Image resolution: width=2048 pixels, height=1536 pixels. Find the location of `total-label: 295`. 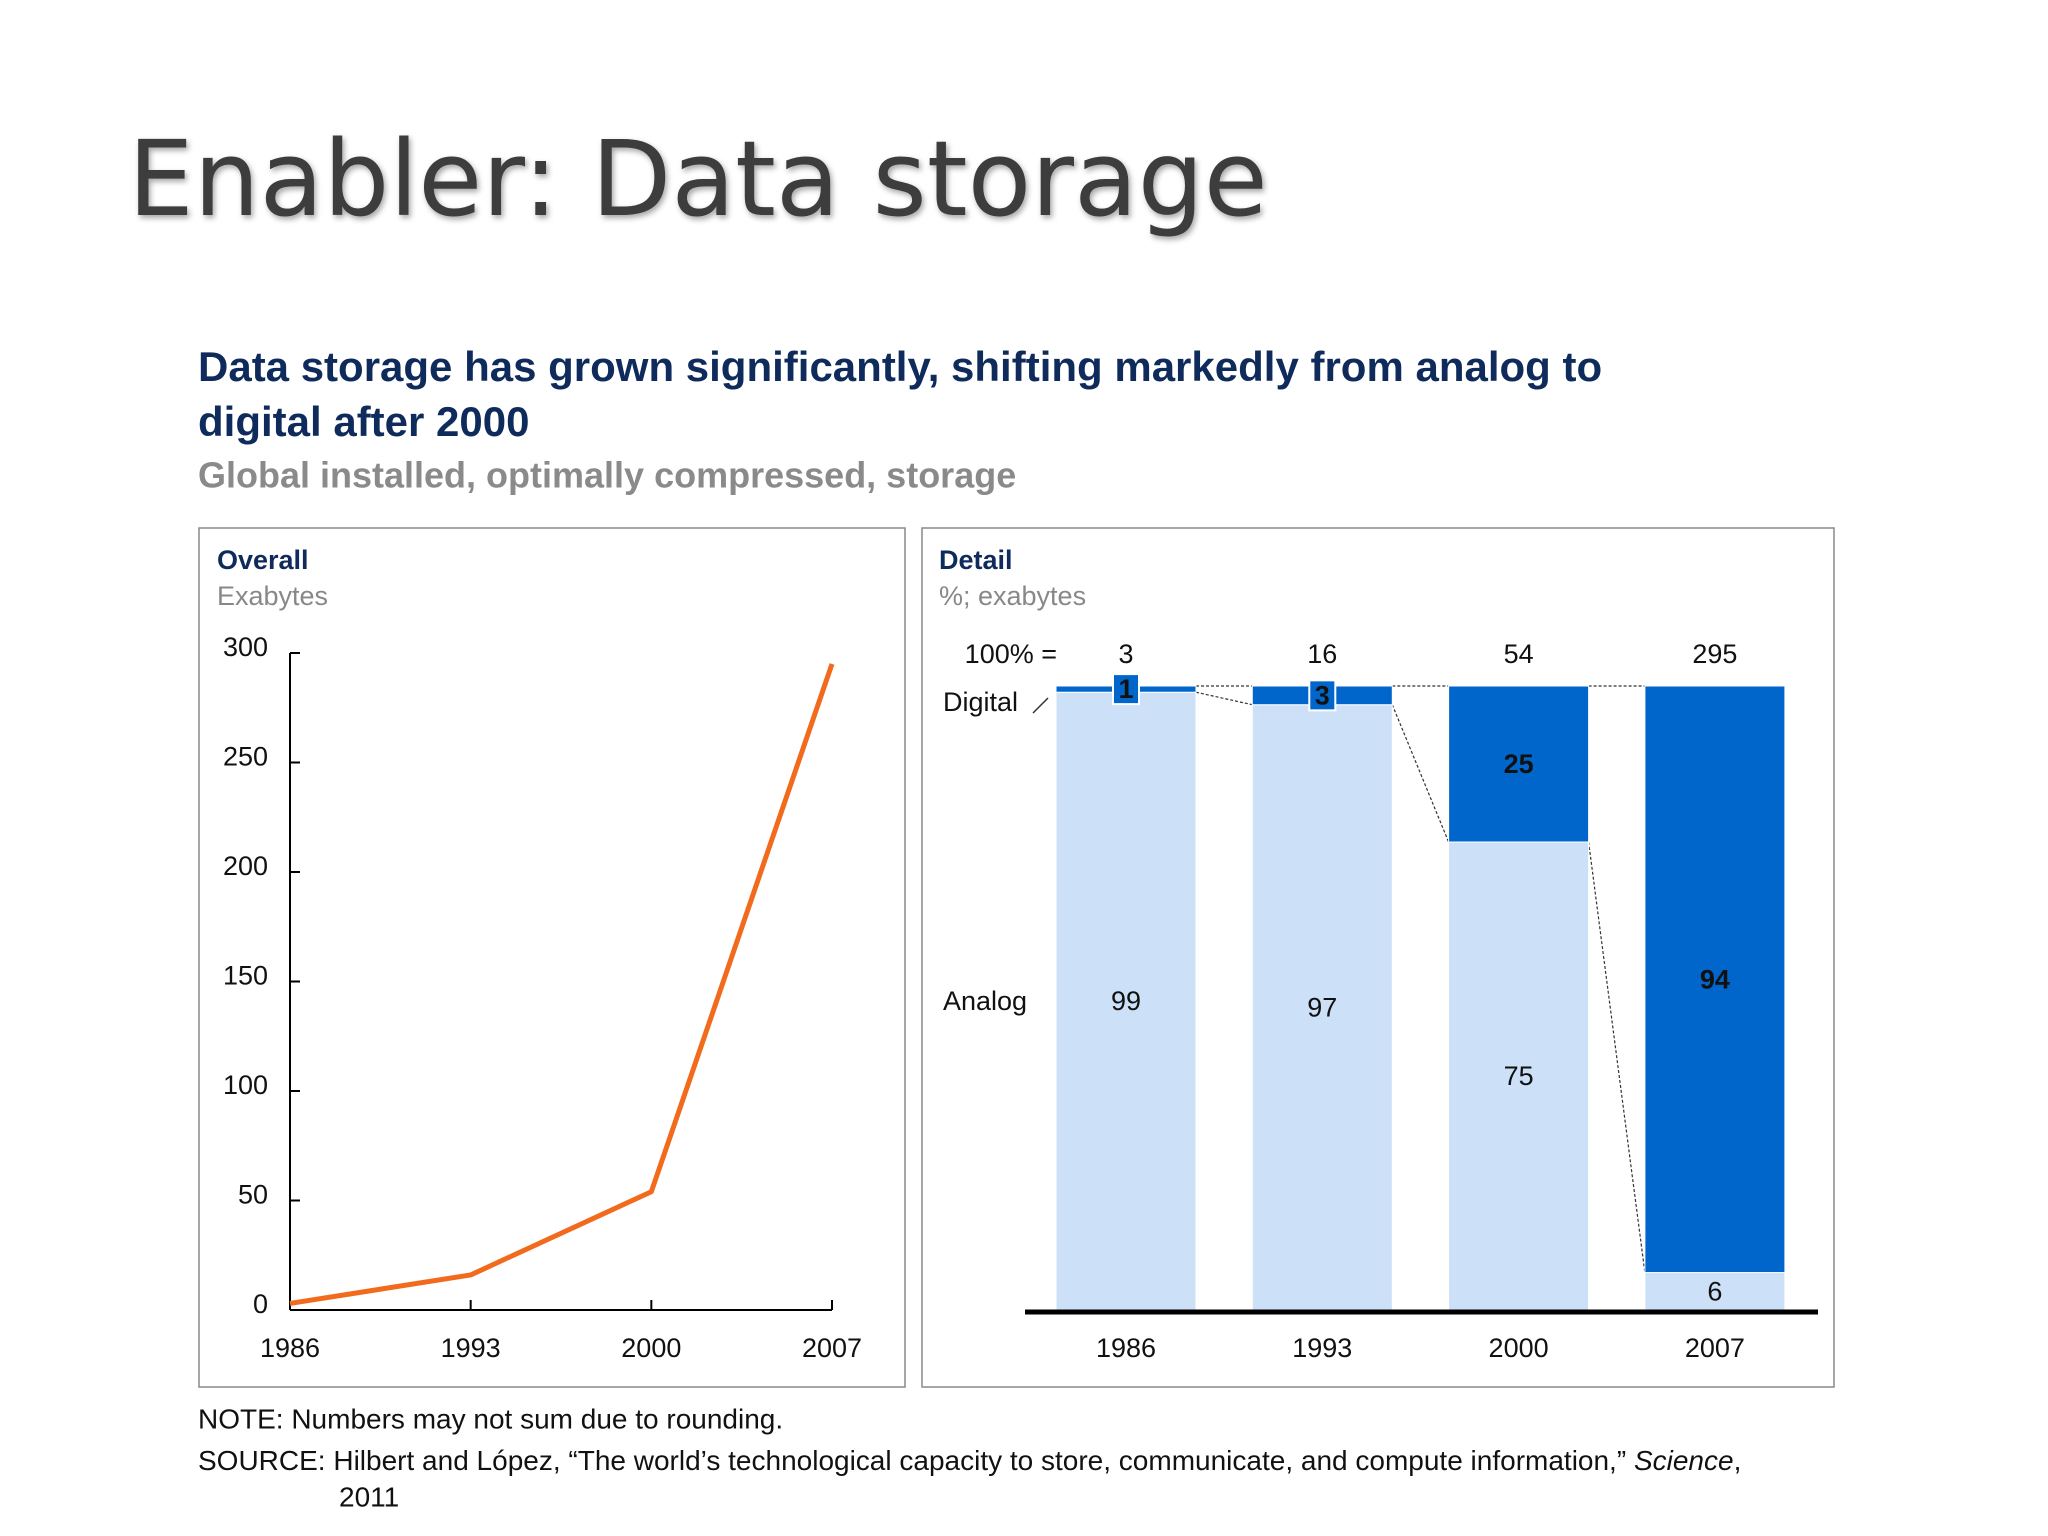

total-label: 295 is located at coordinates (1714, 654).